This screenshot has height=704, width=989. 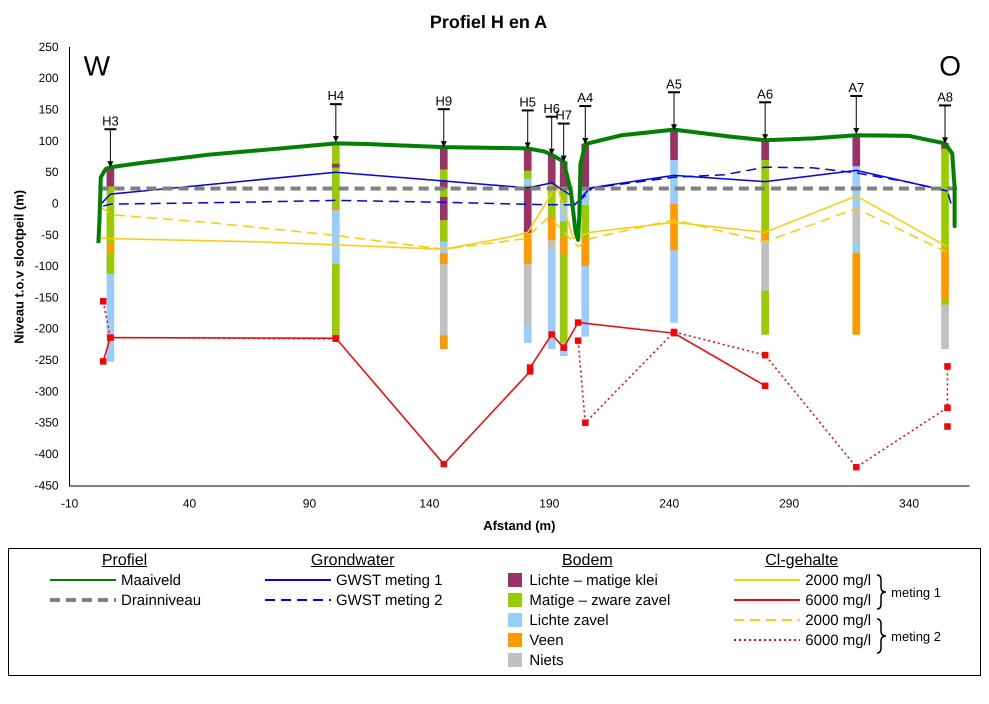 What do you see at coordinates (46, 423) in the screenshot?
I see `y-tick-label: -350` at bounding box center [46, 423].